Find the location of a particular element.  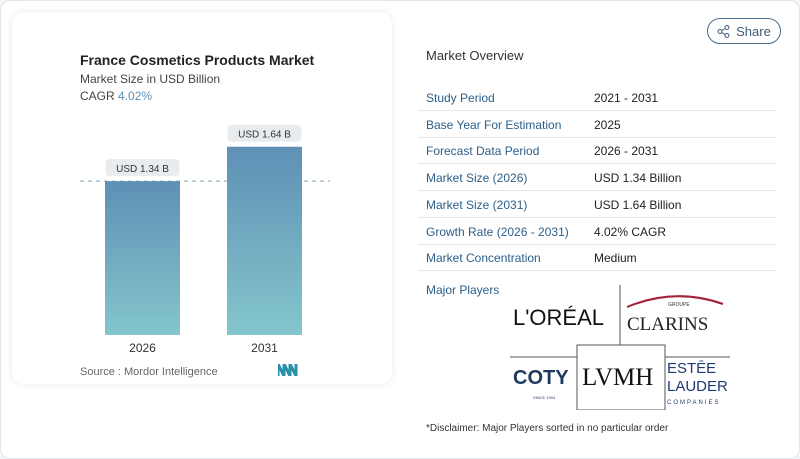

estee-lauder-logo: ESTĒE is located at coordinates (691, 368).